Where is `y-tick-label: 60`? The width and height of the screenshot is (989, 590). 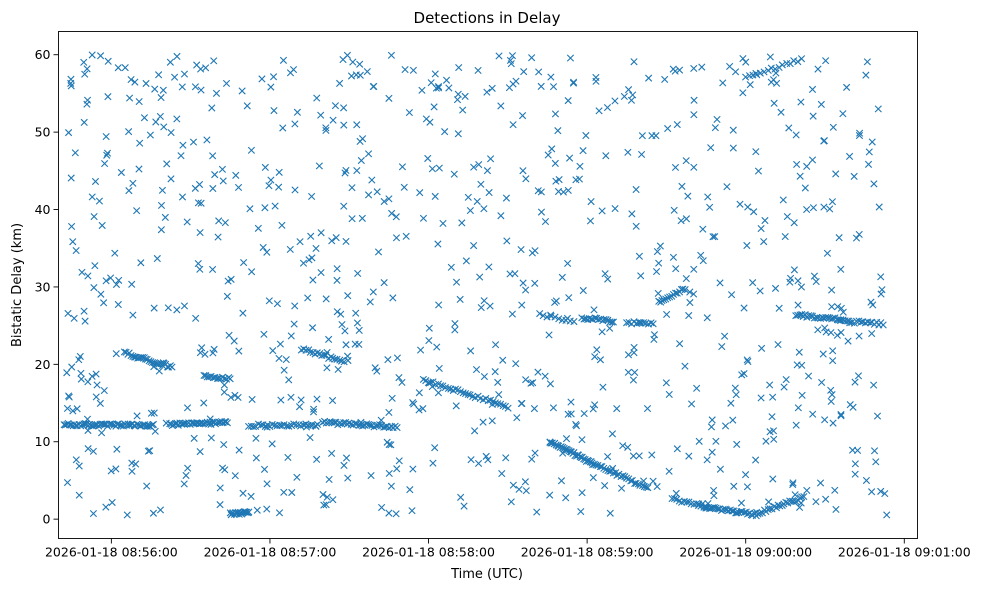 y-tick-label: 60 is located at coordinates (43, 54).